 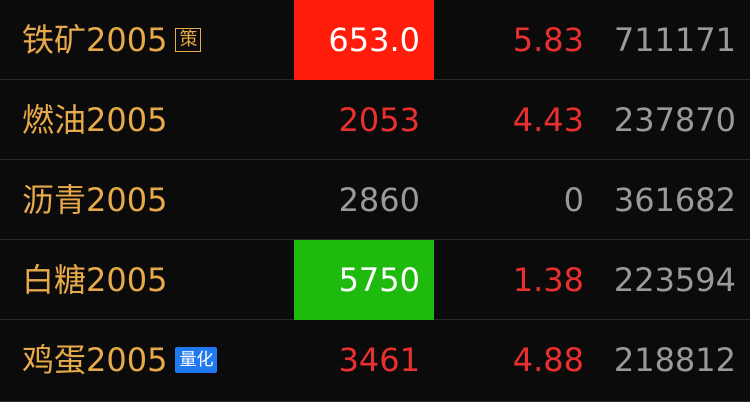 What do you see at coordinates (196, 360) in the screenshot?
I see `quant-badge: 量化` at bounding box center [196, 360].